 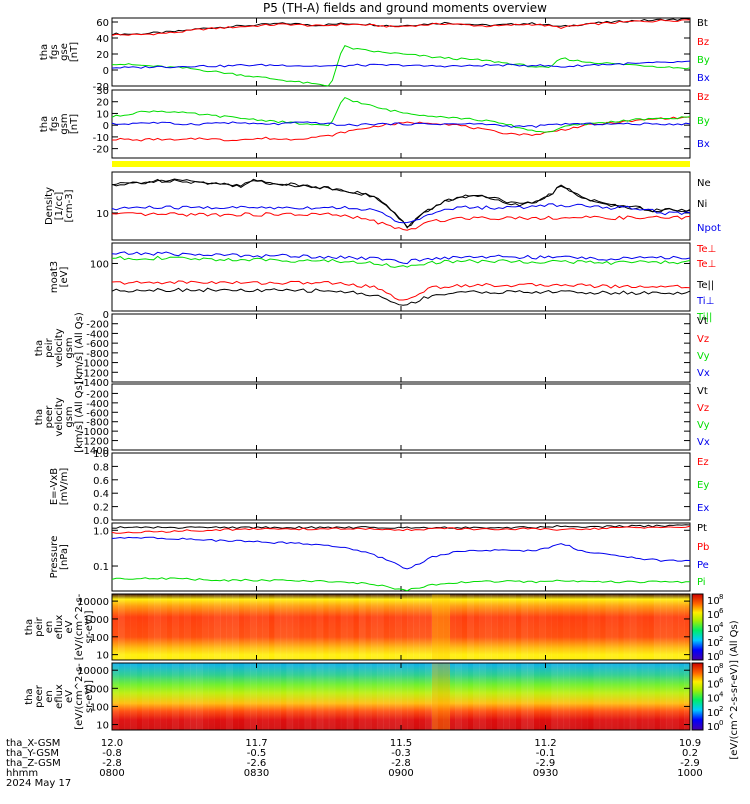 I want to click on y-axis-label: peer, so click(x=39, y=696).